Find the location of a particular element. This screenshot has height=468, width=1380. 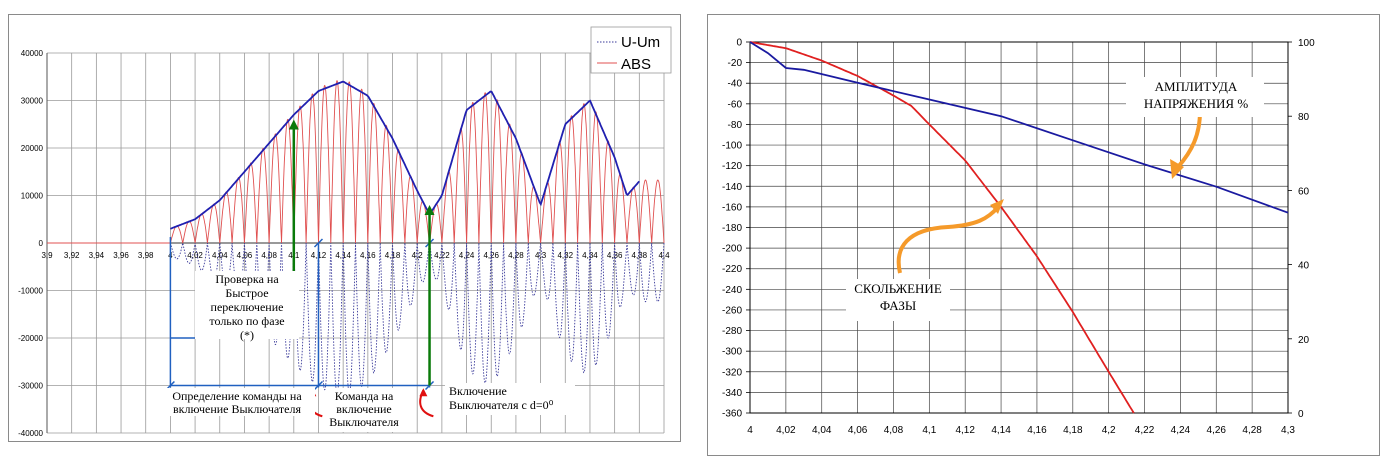

annotation-fast-transfer-line: переключение is located at coordinates (247, 307).